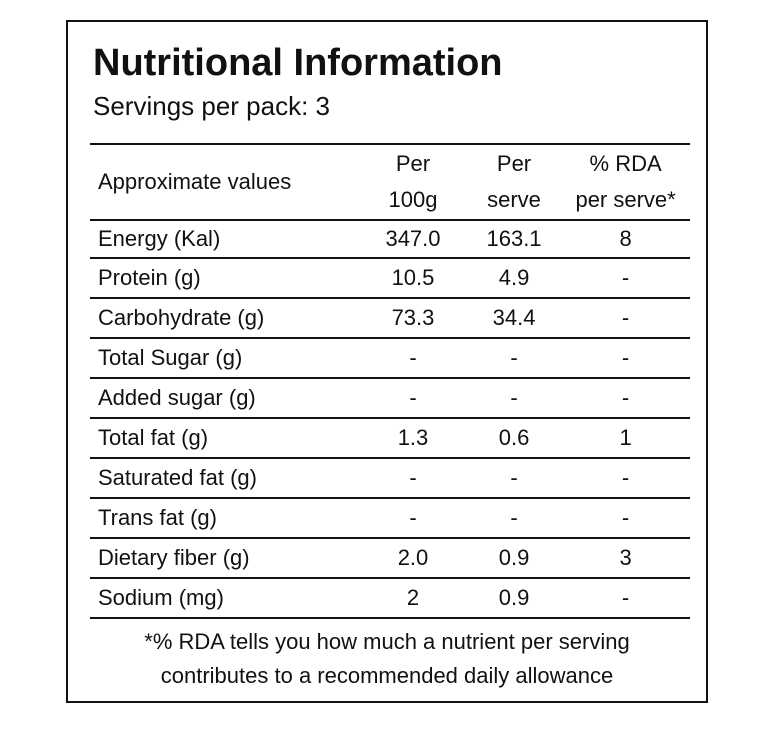 The width and height of the screenshot is (767, 732). I want to click on header-per-serve-line1: Per, so click(514, 163).